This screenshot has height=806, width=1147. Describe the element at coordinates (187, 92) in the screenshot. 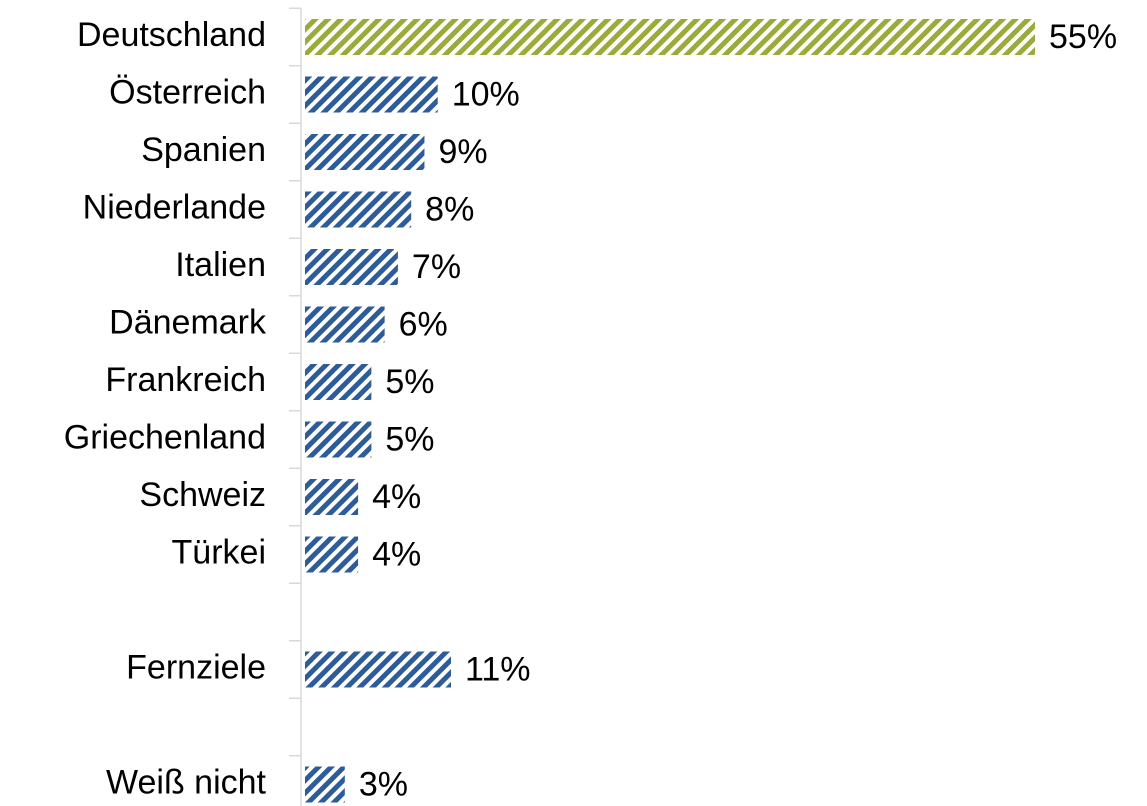

I see `category-label: Österreich` at that location.